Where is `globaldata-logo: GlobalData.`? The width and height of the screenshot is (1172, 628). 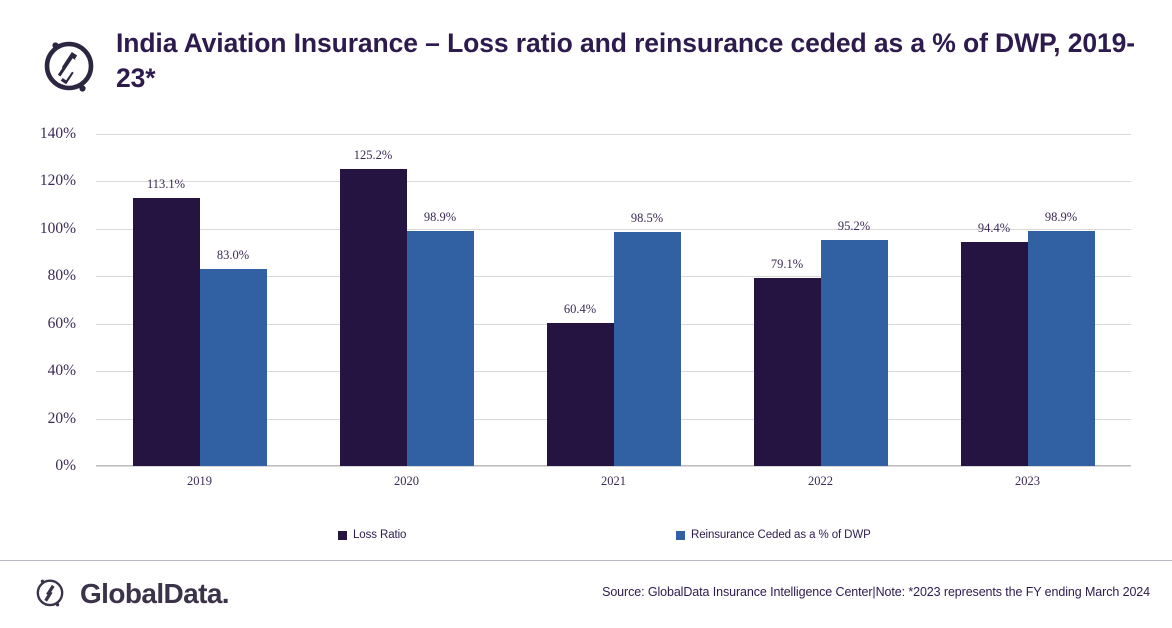 globaldata-logo: GlobalData. is located at coordinates (132, 594).